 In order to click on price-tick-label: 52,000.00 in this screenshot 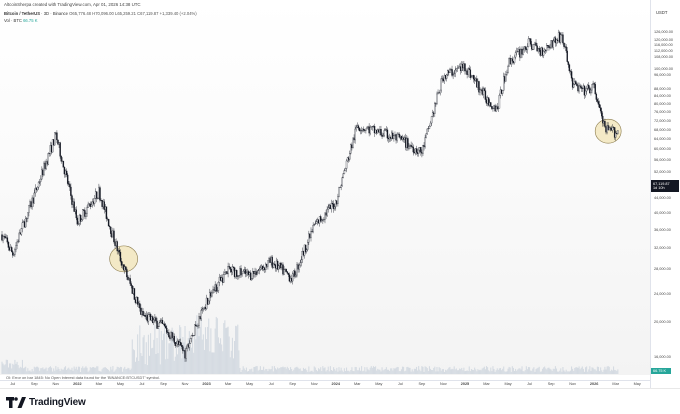, I will do `click(662, 172)`.